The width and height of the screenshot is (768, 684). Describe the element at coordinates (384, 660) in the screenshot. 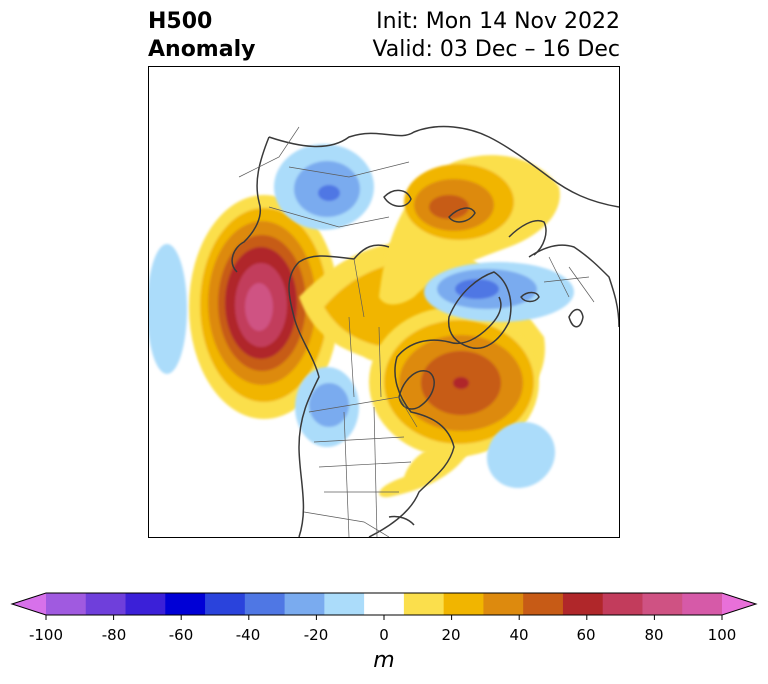

I see `colorbar-unit: m` at that location.